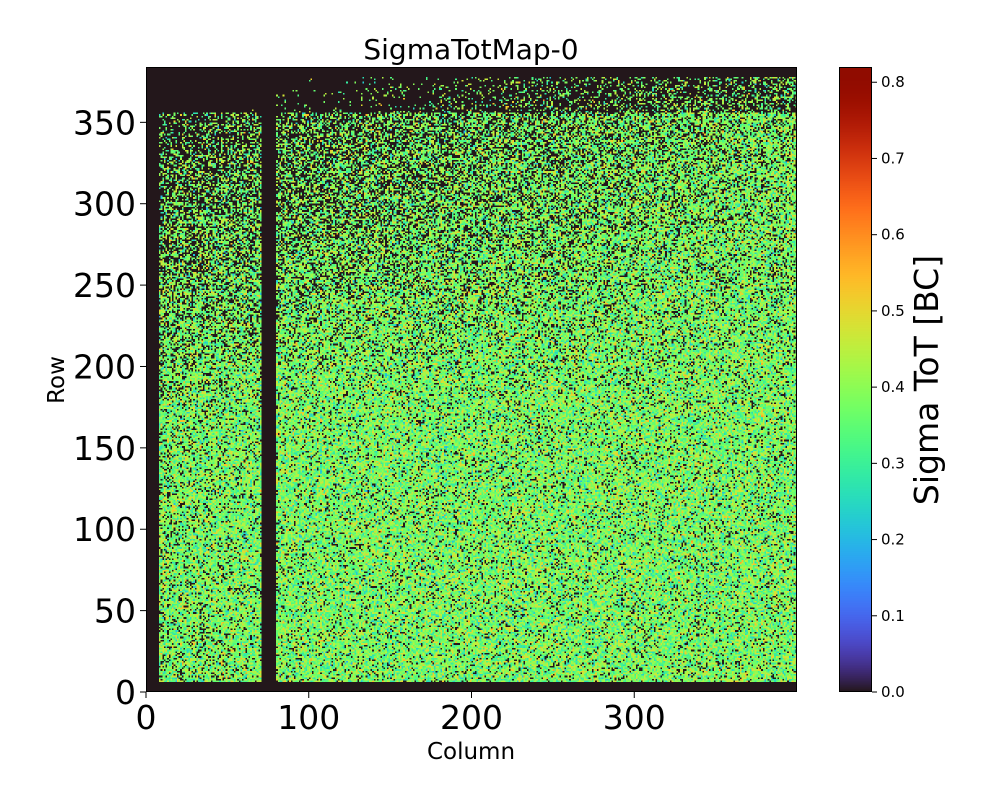  Describe the element at coordinates (308, 717) in the screenshot. I see `x-tick-label: 100` at that location.